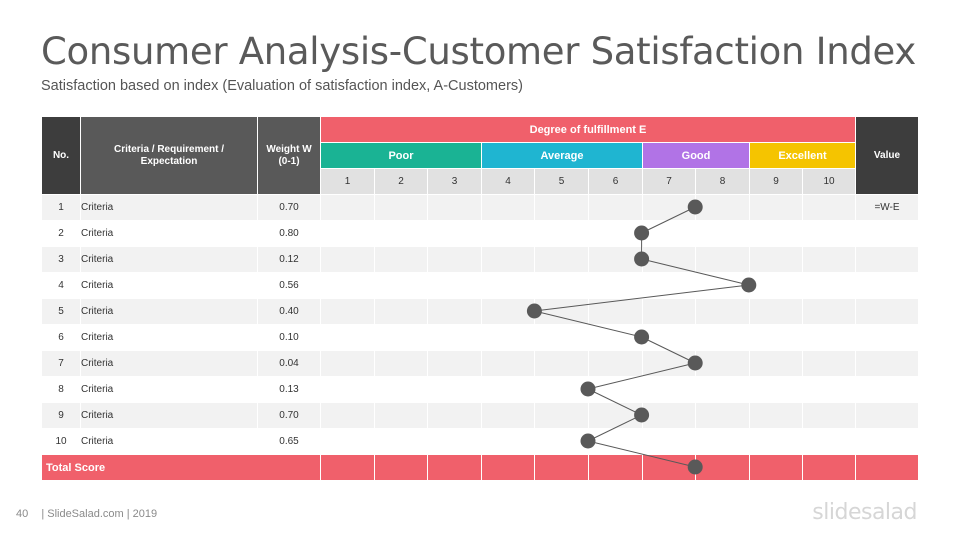 Image resolution: width=960 pixels, height=540 pixels. What do you see at coordinates (562, 155) in the screenshot?
I see `category-average: Average` at bounding box center [562, 155].